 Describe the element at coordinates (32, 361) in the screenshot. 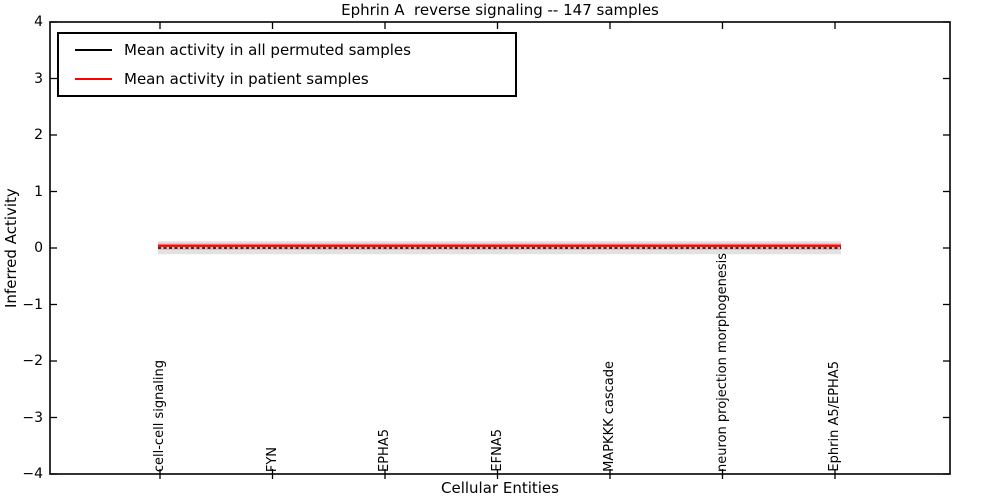

I see `y-tick-label: −2` at that location.